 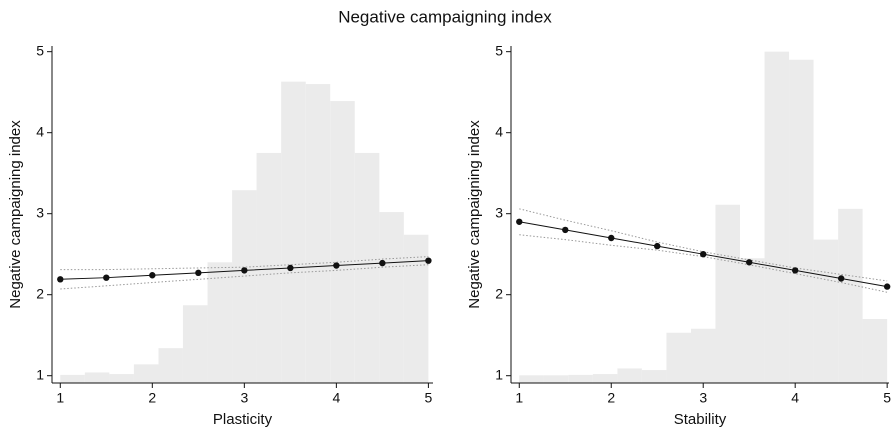 I want to click on x-axis-label: Stability, so click(x=700, y=419).